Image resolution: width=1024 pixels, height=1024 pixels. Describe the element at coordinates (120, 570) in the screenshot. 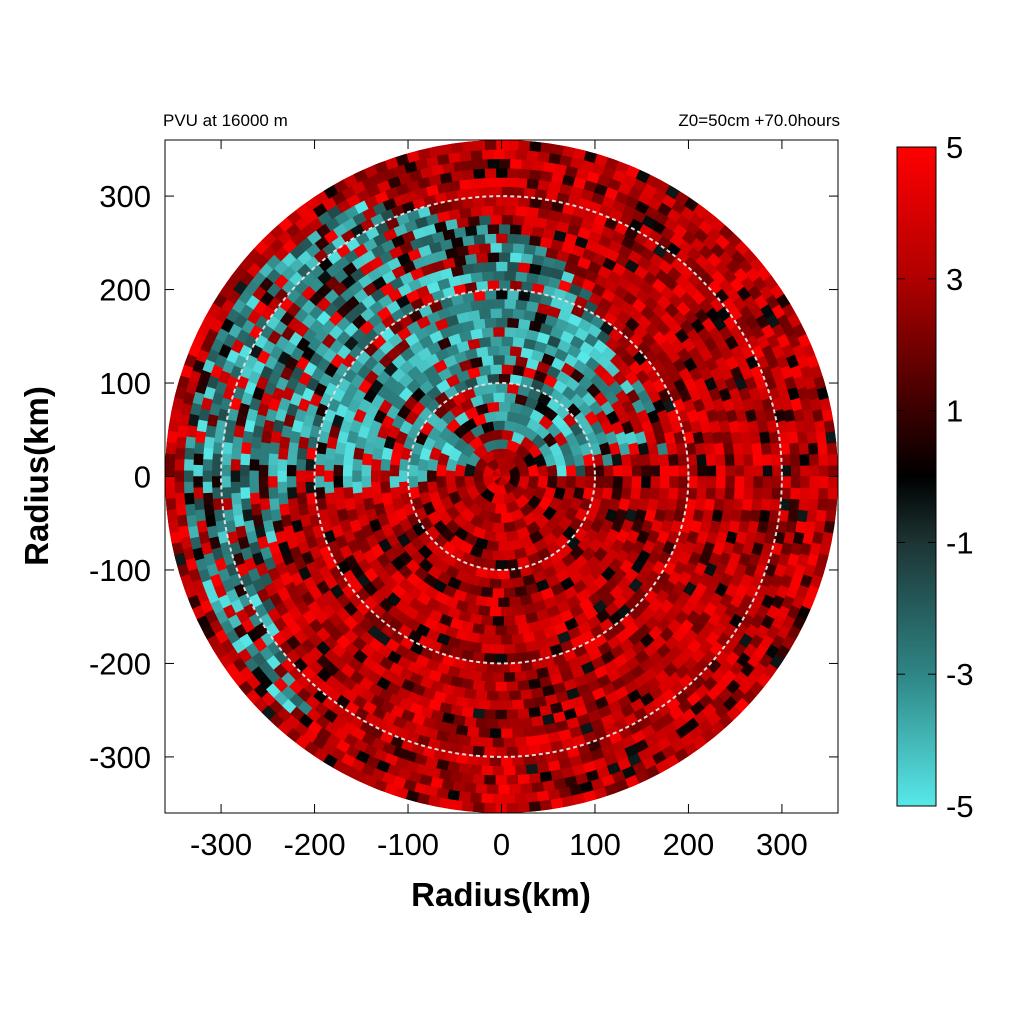

I see `y-tick-label: -100` at that location.